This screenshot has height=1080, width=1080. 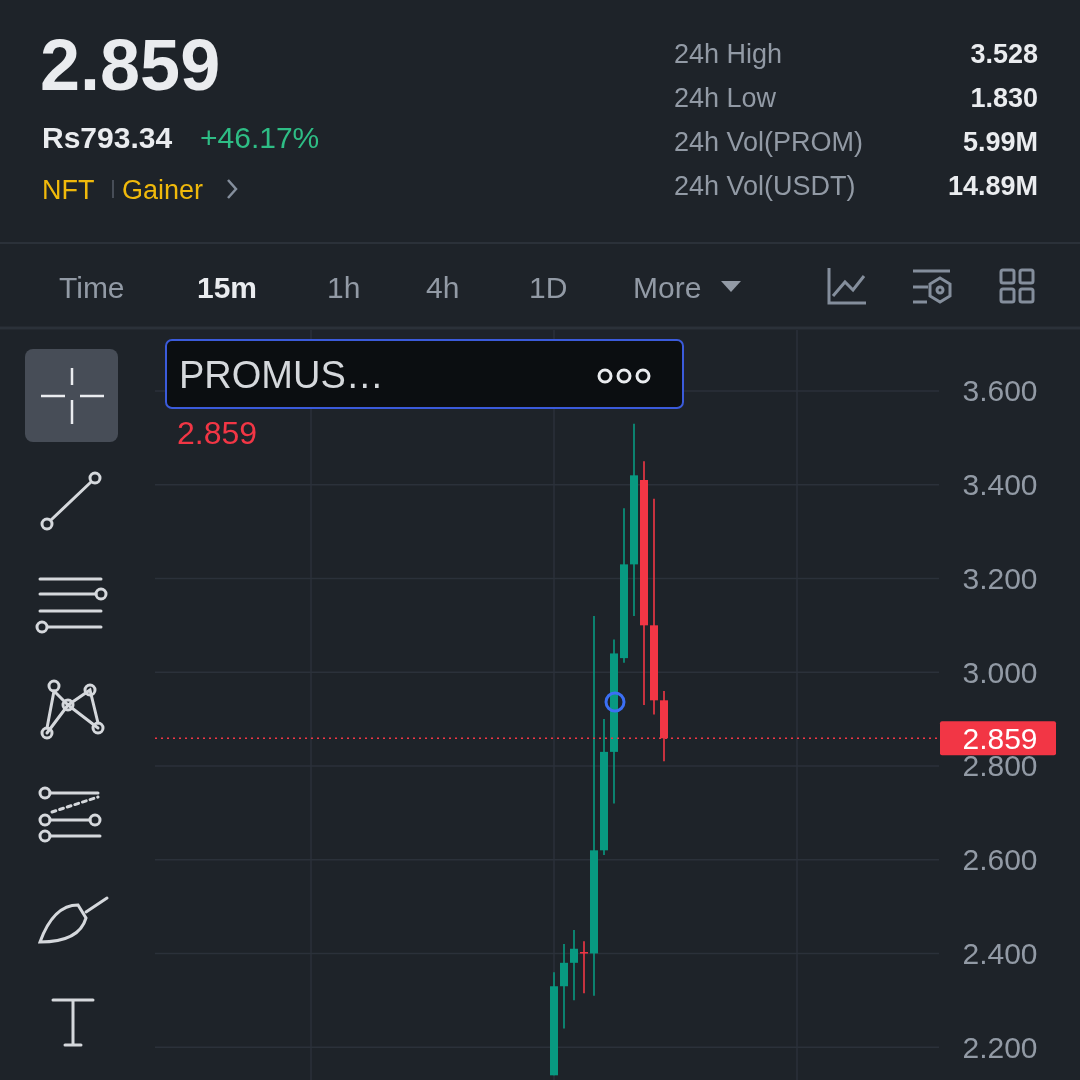 What do you see at coordinates (769, 142) in the screenshot?
I see `text: 24h Vol(PROM)` at bounding box center [769, 142].